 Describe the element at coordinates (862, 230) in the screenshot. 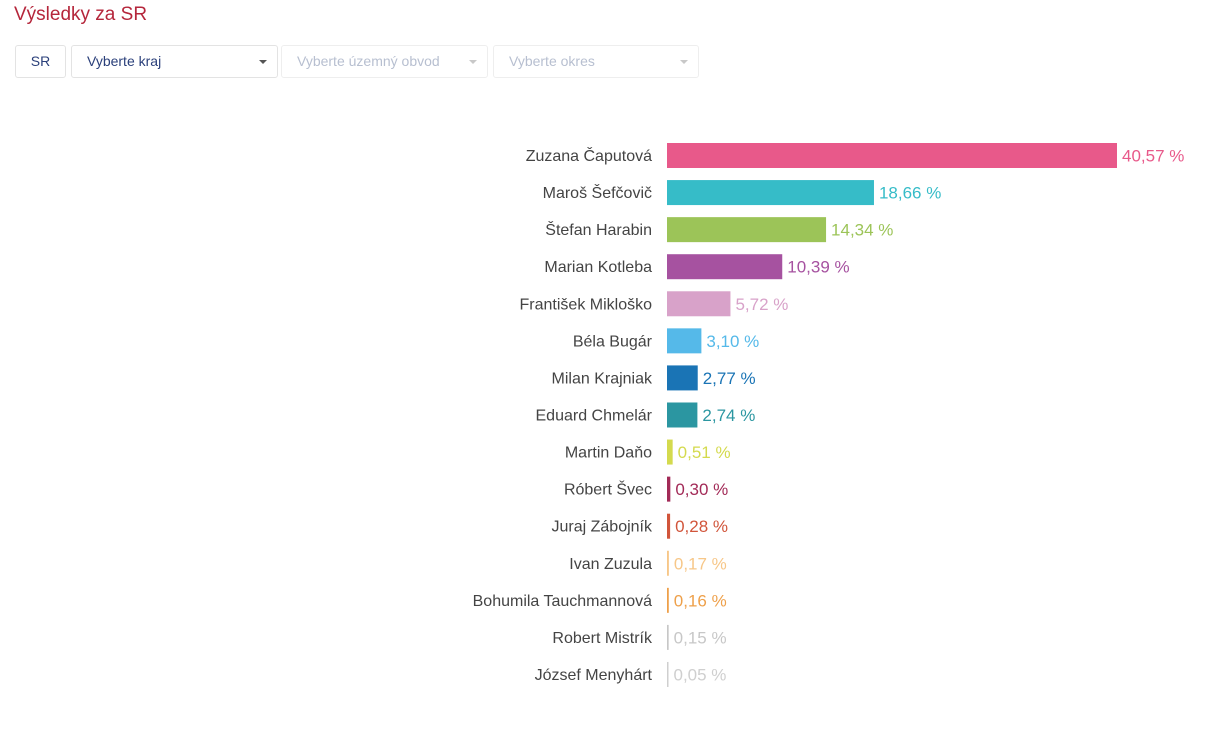

I see `value-label: 14,34 %` at that location.